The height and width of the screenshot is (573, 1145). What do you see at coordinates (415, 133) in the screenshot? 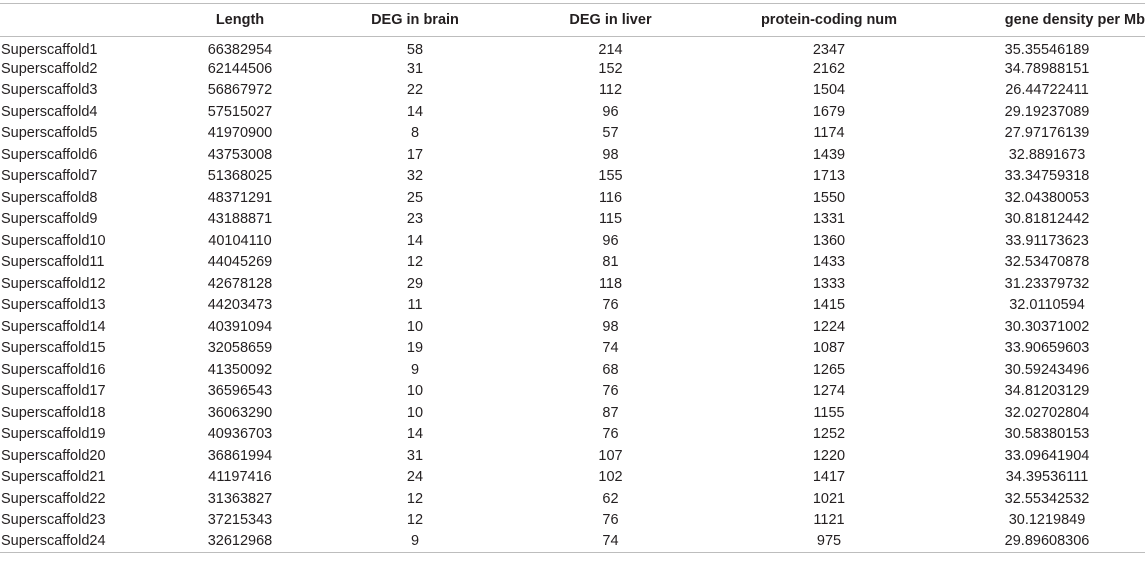
I see `cell-deg-brain: 8` at bounding box center [415, 133].